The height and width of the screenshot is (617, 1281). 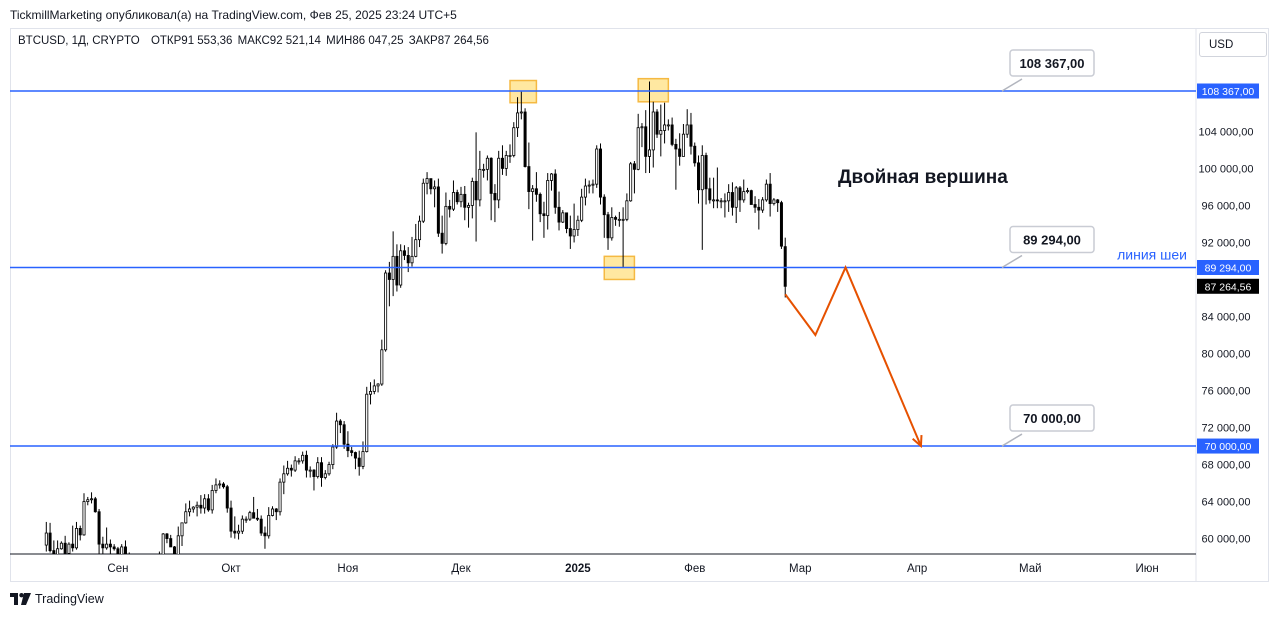 What do you see at coordinates (923, 177) in the screenshot?
I see `chart-title: Двойная вершина` at bounding box center [923, 177].